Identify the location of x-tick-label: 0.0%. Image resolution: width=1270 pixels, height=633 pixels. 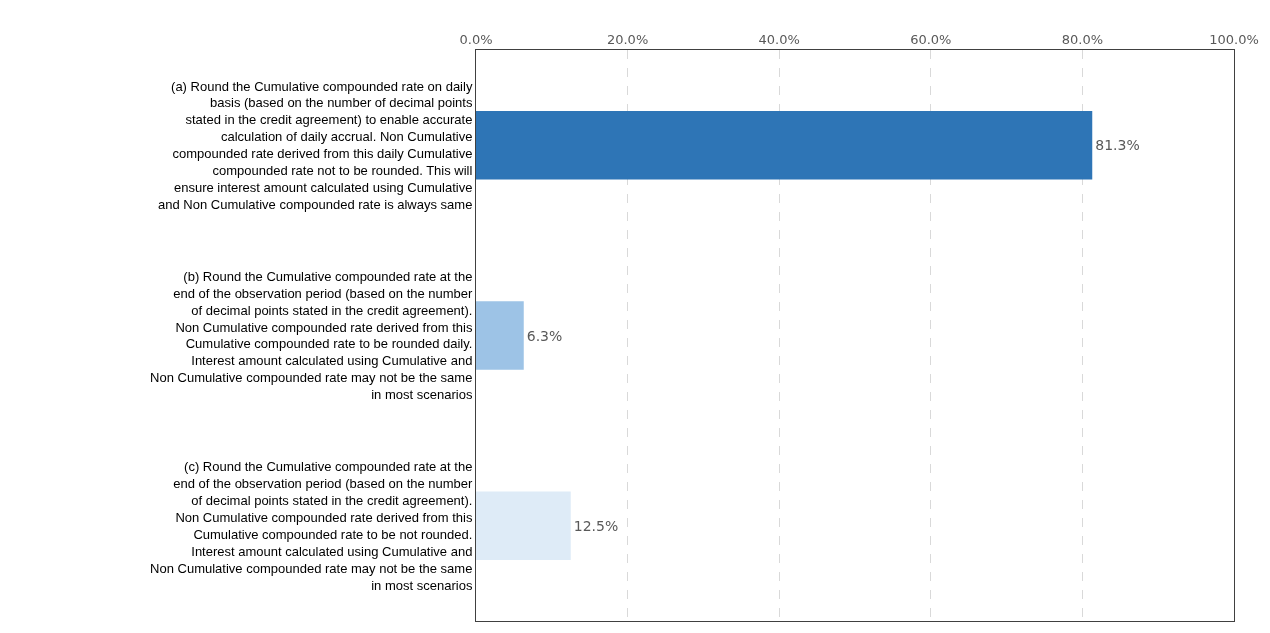
(476, 39).